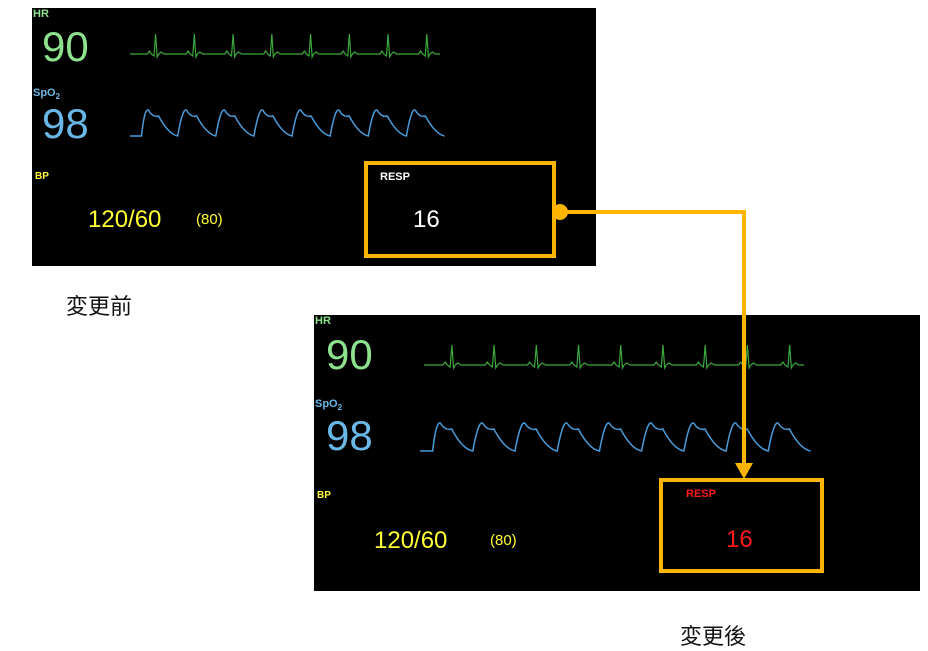 This screenshot has height=651, width=928. I want to click on connector-arrowhead, so click(744, 471).